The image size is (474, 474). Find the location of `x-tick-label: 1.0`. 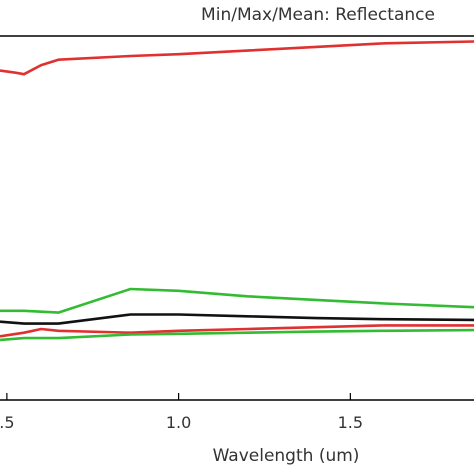

x-tick-label: 1.0 is located at coordinates (178, 422).